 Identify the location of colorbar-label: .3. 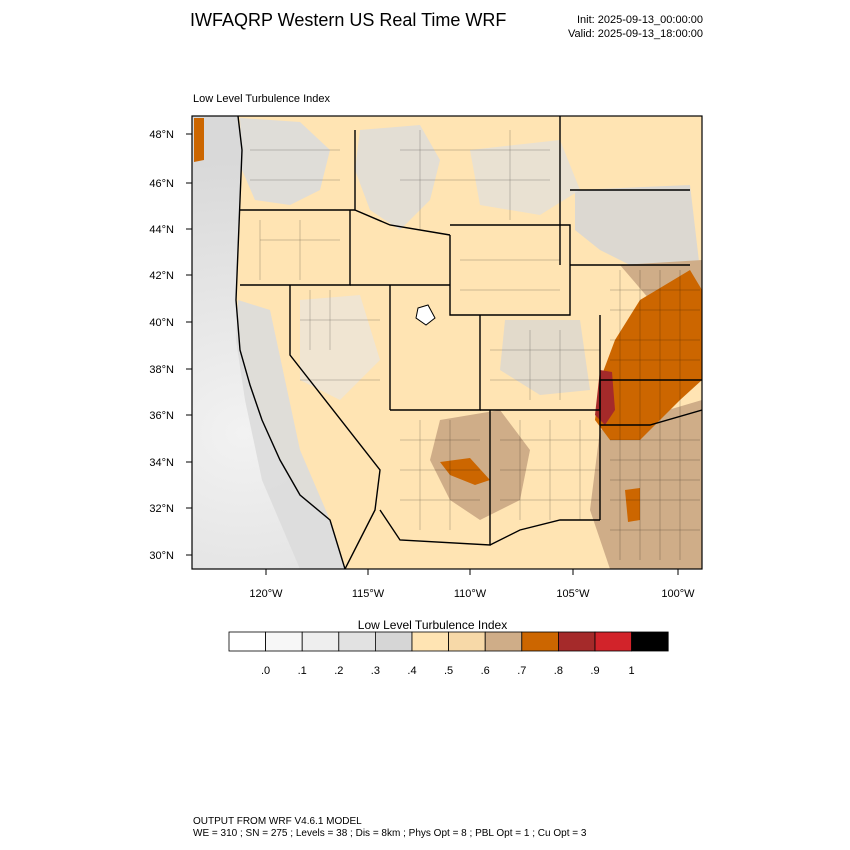
(375, 671).